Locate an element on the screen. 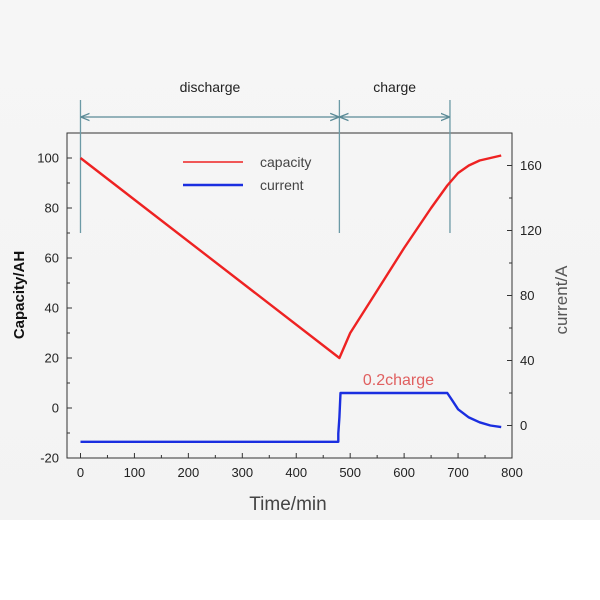  x-tick-label: 400 is located at coordinates (296, 472).